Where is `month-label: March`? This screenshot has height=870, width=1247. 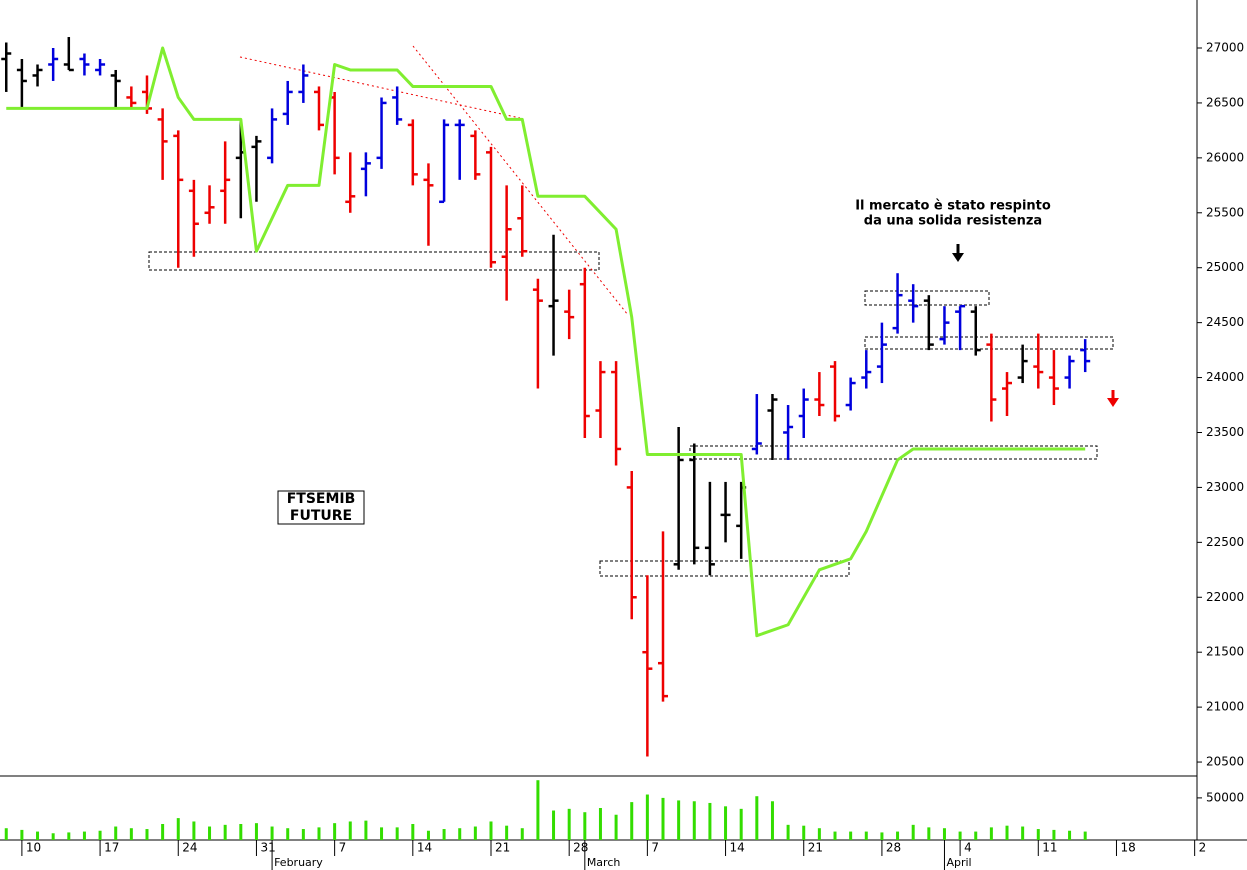
month-label: March is located at coordinates (604, 862).